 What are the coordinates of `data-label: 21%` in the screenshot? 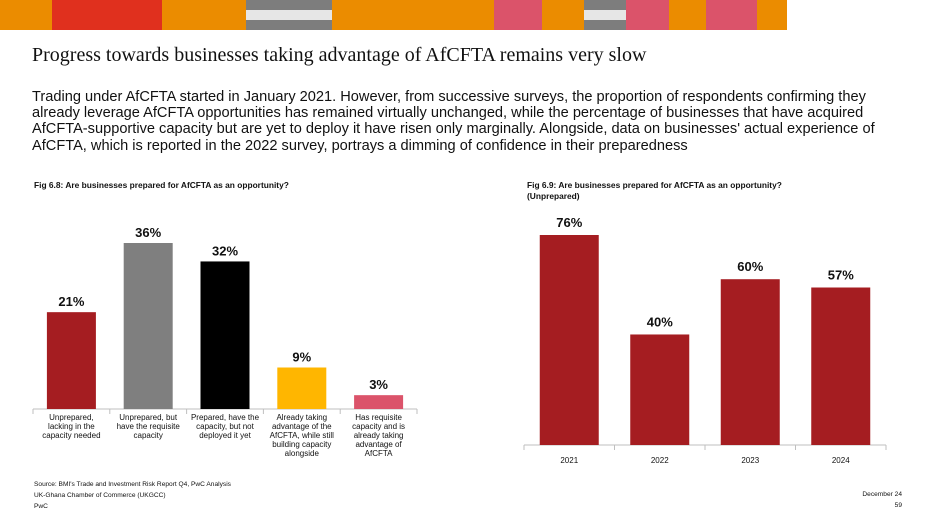 It's located at (71, 301).